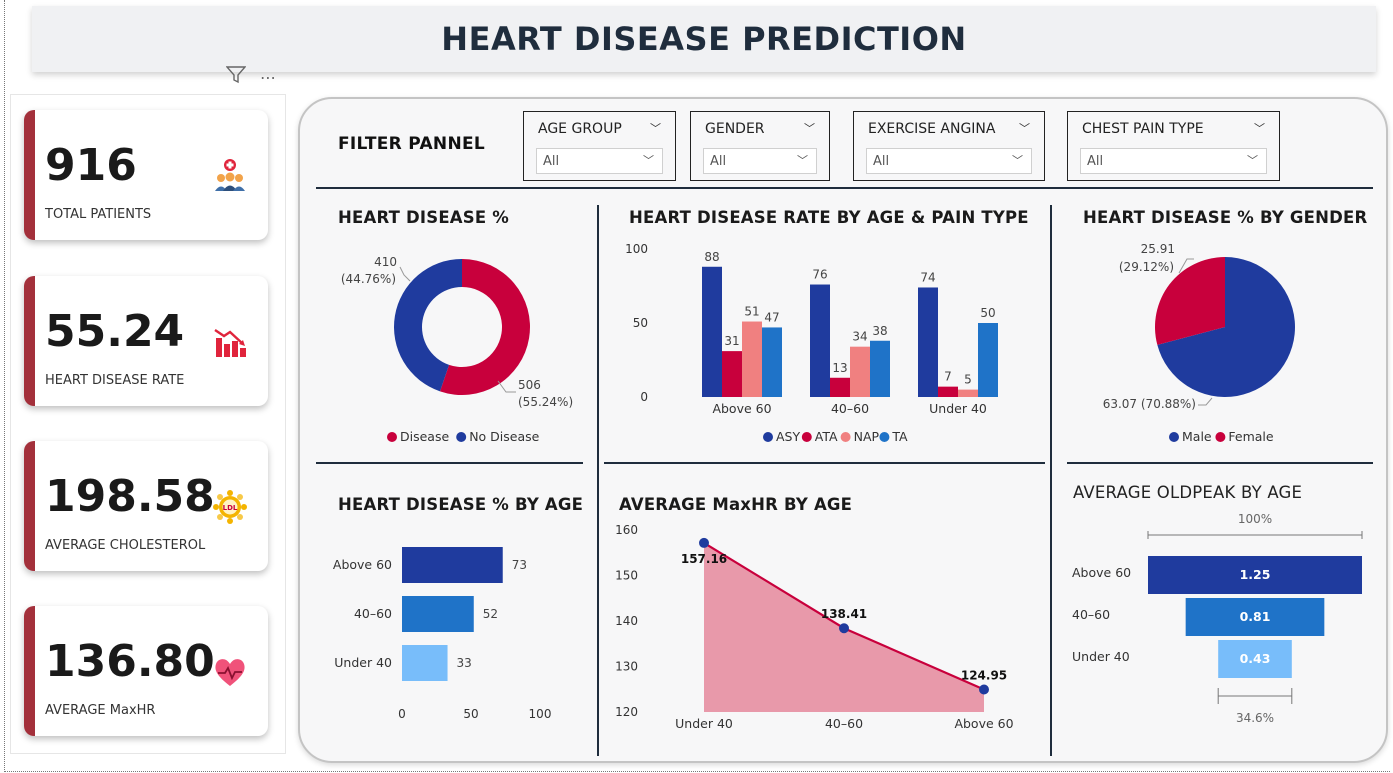  I want to click on data-label: 38, so click(879, 331).